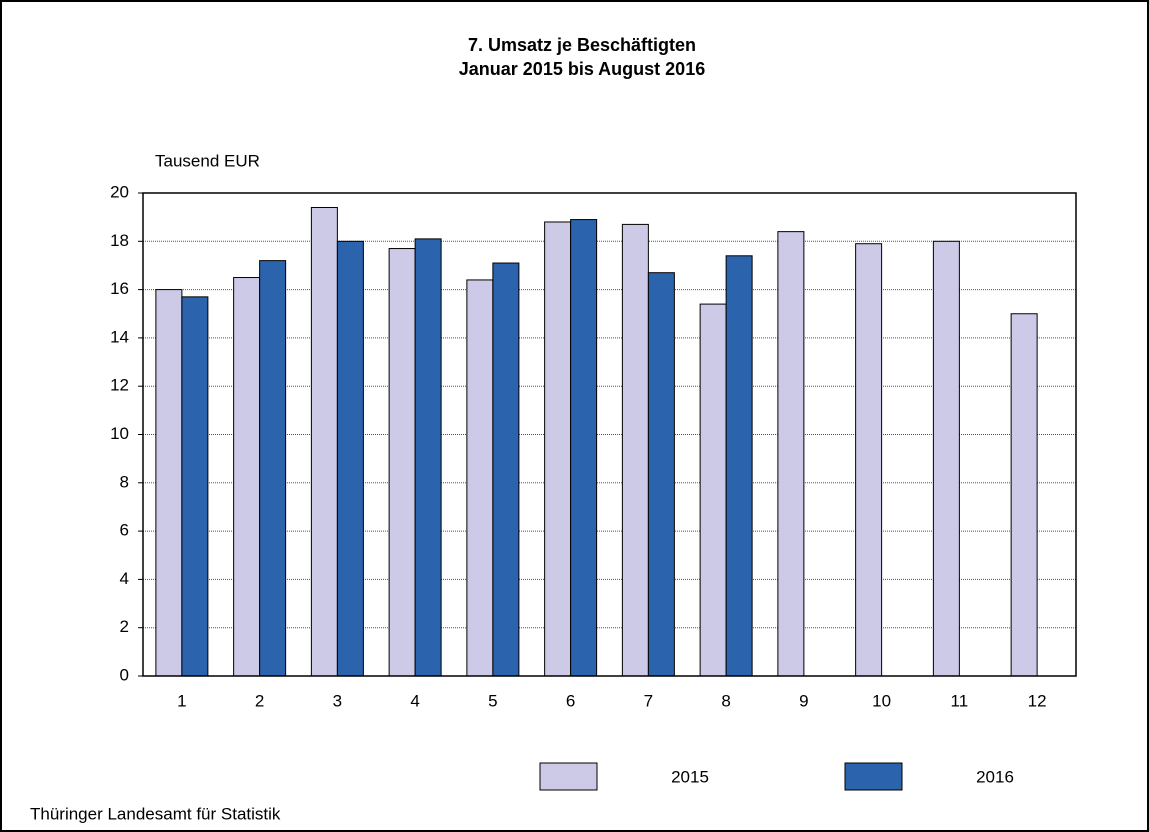 This screenshot has width=1149, height=832. I want to click on y-tick-label: 14, so click(119, 336).